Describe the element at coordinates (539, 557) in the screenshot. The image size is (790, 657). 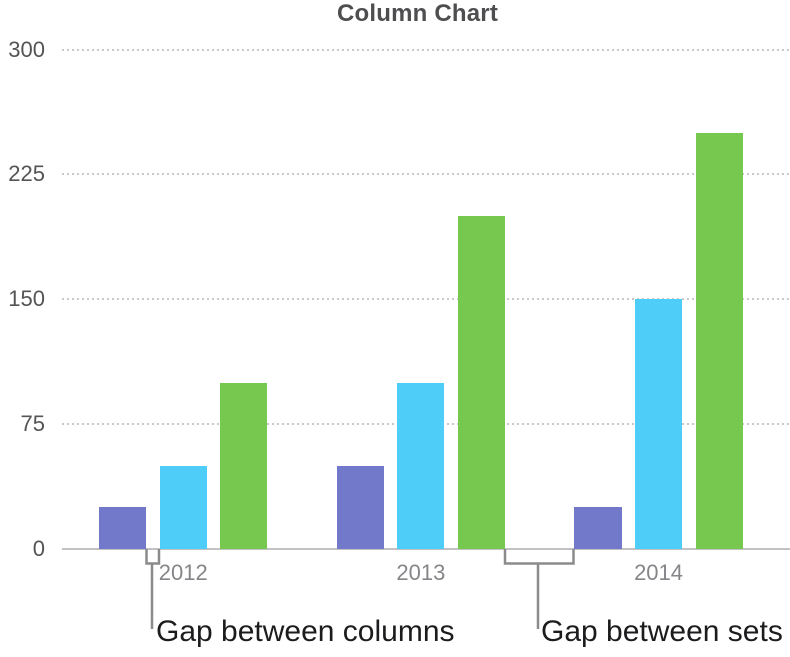
I see `gap-between-sets-bracket` at that location.